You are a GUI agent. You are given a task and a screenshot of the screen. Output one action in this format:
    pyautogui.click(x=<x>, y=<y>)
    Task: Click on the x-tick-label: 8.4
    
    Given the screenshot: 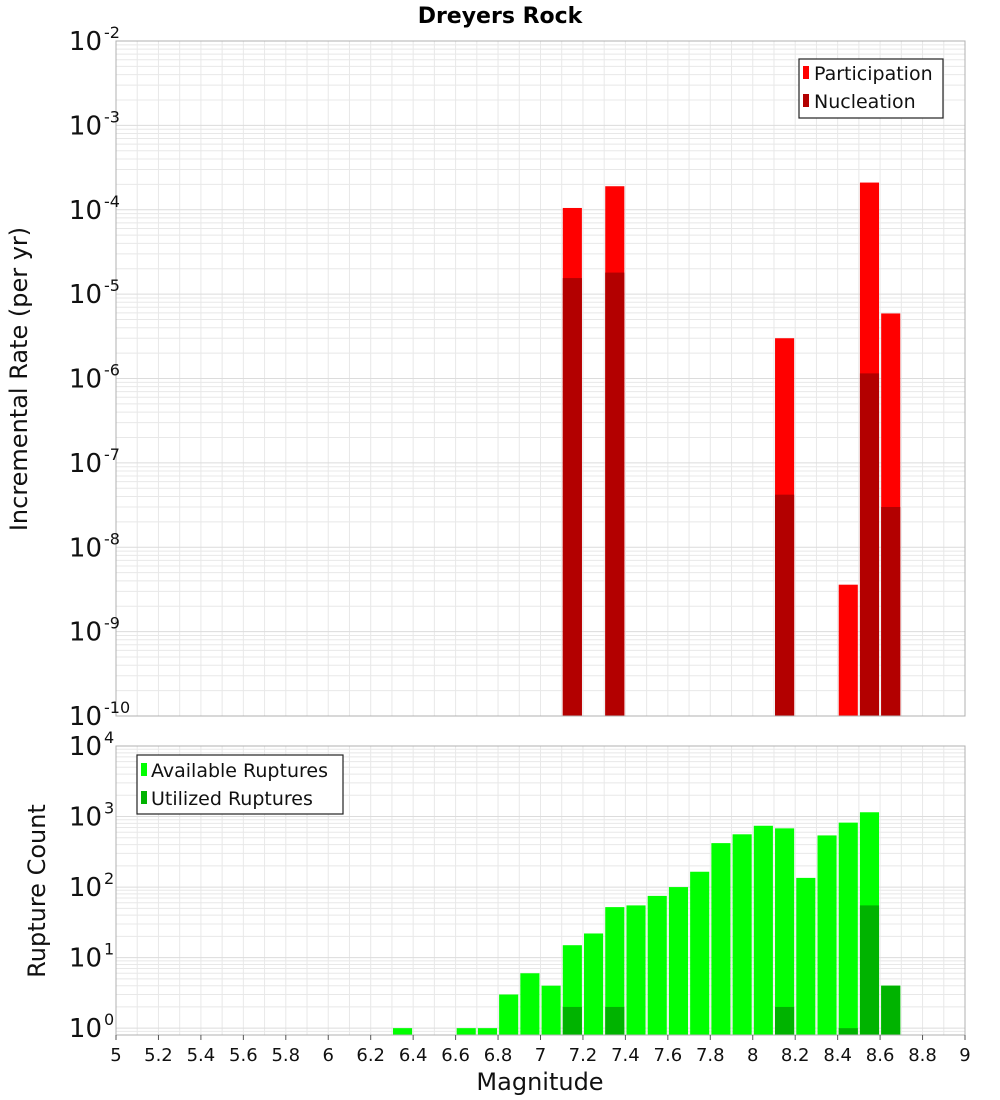 What is the action you would take?
    pyautogui.click(x=837, y=1055)
    